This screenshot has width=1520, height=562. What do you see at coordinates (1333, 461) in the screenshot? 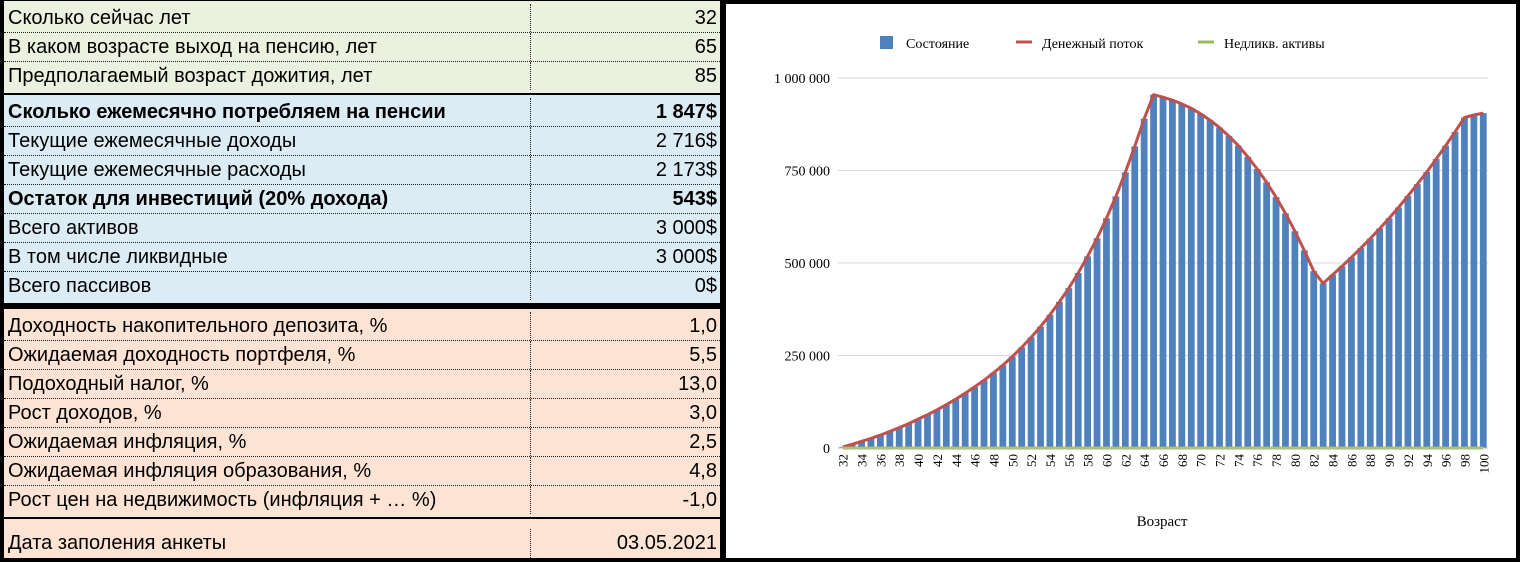
I see `x-tick-label: 84` at bounding box center [1333, 461].